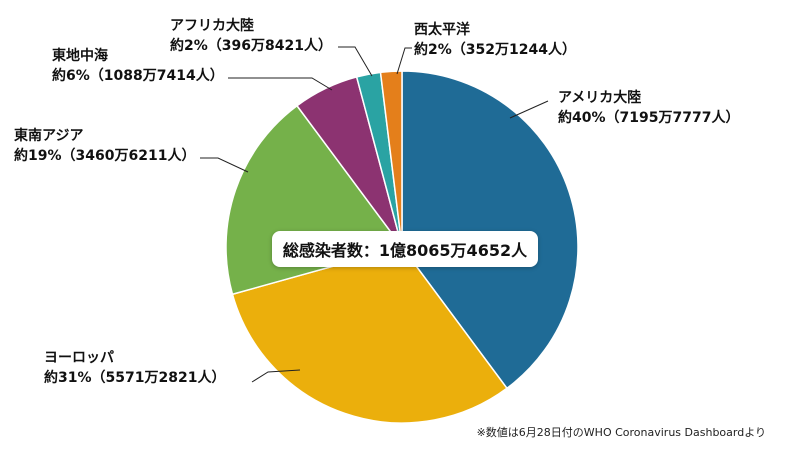 This screenshot has width=800, height=450. I want to click on slice-value-label: 約6%（1088万7414人）, so click(138, 75).